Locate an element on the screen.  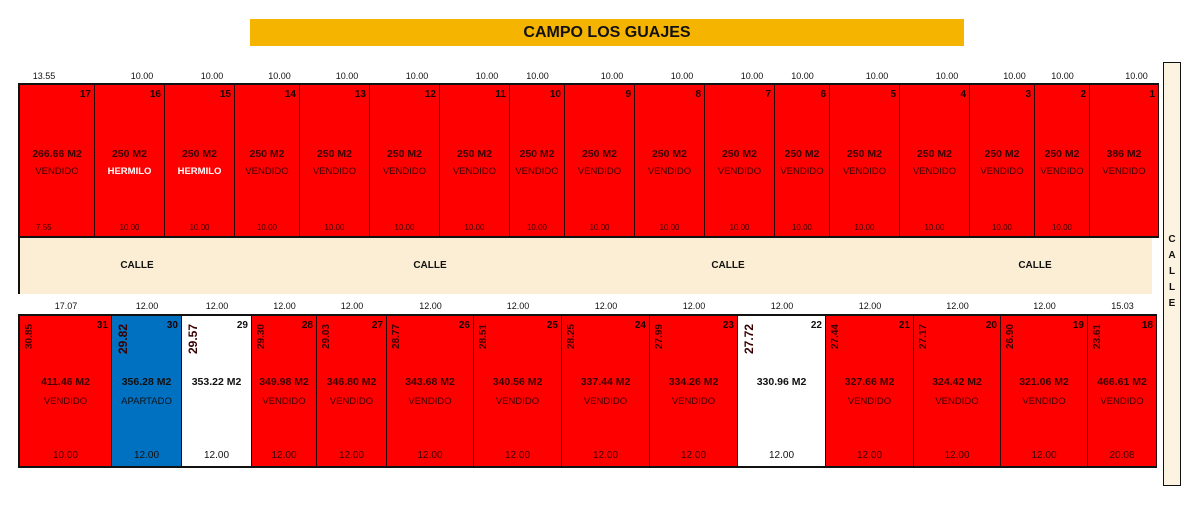
lot-13: 13 250 M2 VENDIDO 10.00 is located at coordinates (335, 160).